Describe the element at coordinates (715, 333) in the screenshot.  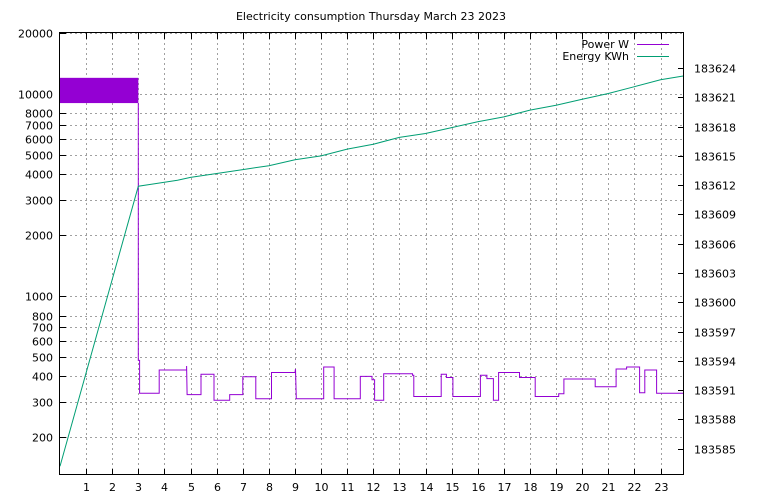
I see `y-right-tick-label: 183597` at that location.